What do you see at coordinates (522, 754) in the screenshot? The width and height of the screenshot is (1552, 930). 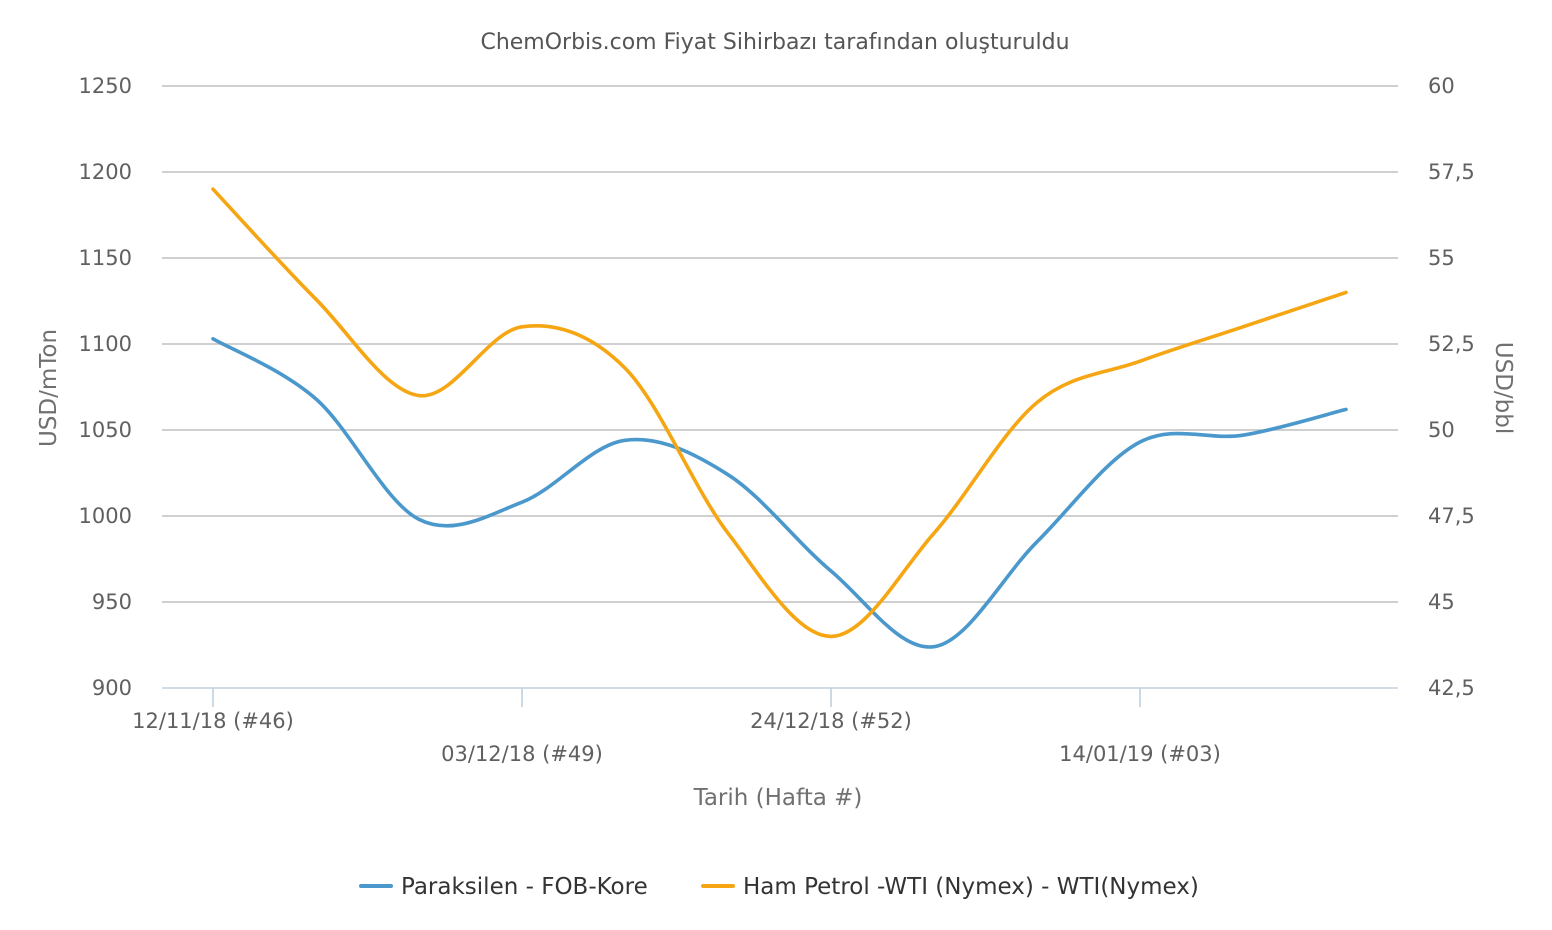 I see `x-tick-label: 03/12/18 (#49)` at bounding box center [522, 754].